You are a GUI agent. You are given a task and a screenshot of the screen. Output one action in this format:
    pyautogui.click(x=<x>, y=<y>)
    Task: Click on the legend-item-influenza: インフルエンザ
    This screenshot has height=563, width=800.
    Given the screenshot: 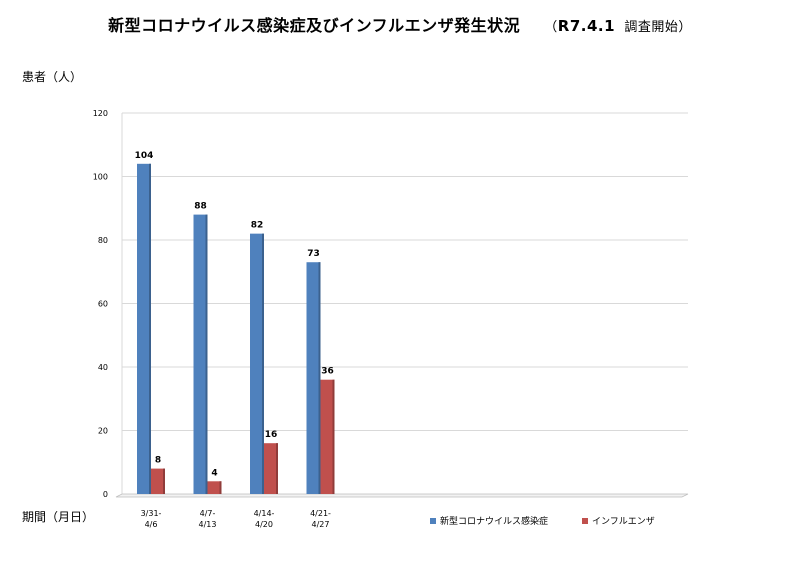 What is the action you would take?
    pyautogui.click(x=618, y=520)
    